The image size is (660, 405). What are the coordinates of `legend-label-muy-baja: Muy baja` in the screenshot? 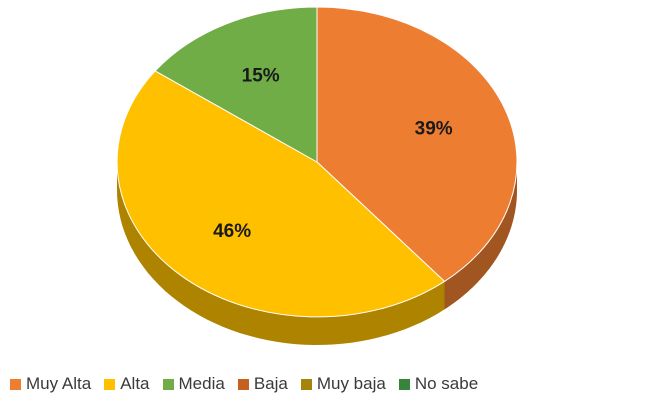 It's located at (351, 383).